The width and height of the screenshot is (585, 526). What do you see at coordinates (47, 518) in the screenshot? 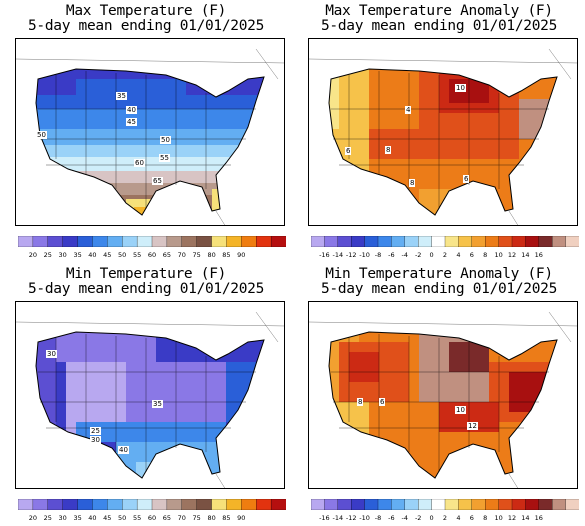
I see `colorbar-tick-label: 25` at bounding box center [47, 518].